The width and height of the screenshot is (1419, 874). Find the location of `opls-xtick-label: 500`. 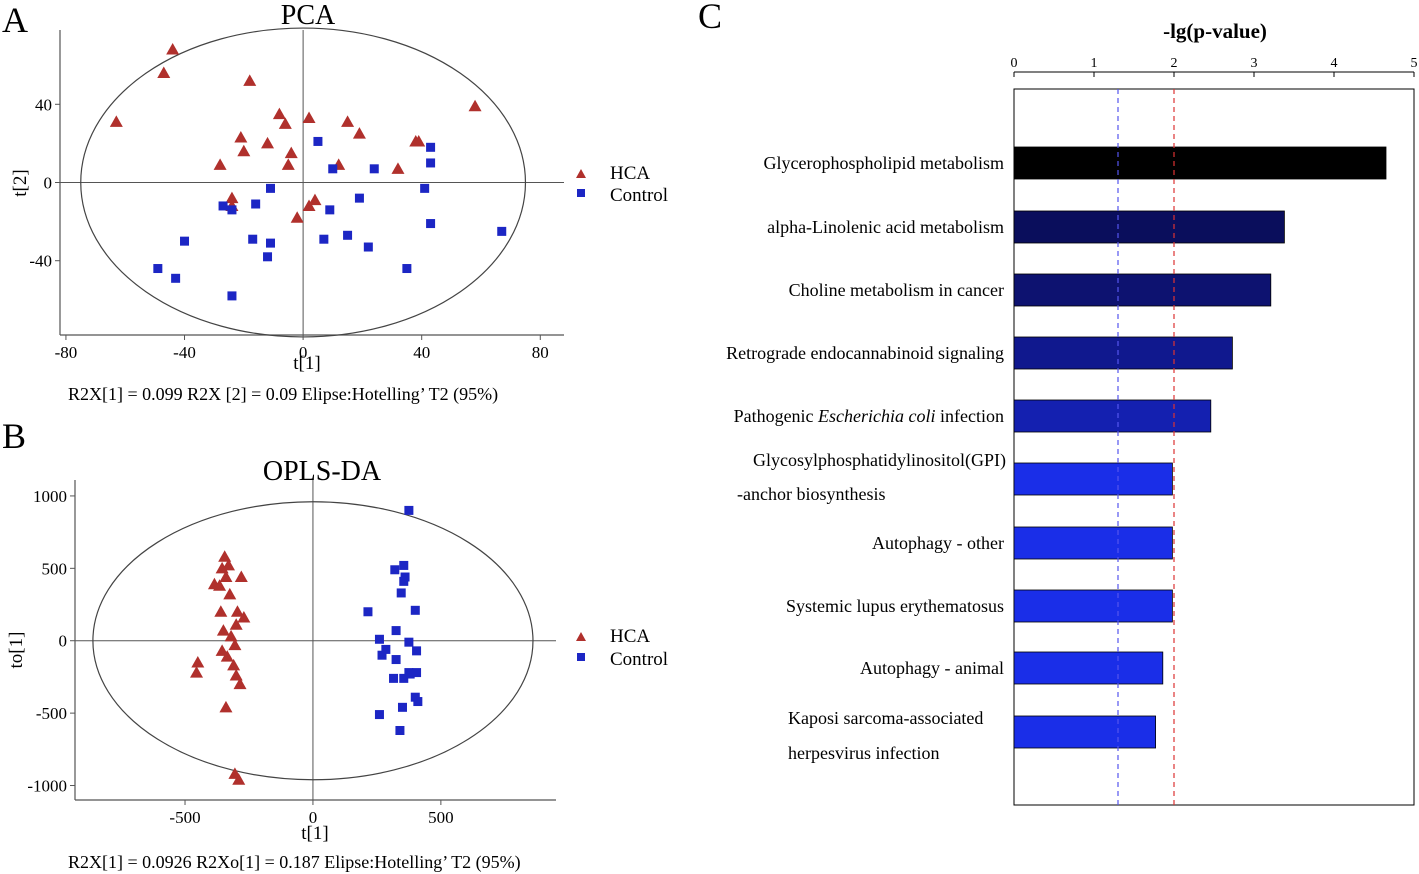

opls-xtick-label: 500 is located at coordinates (441, 817).